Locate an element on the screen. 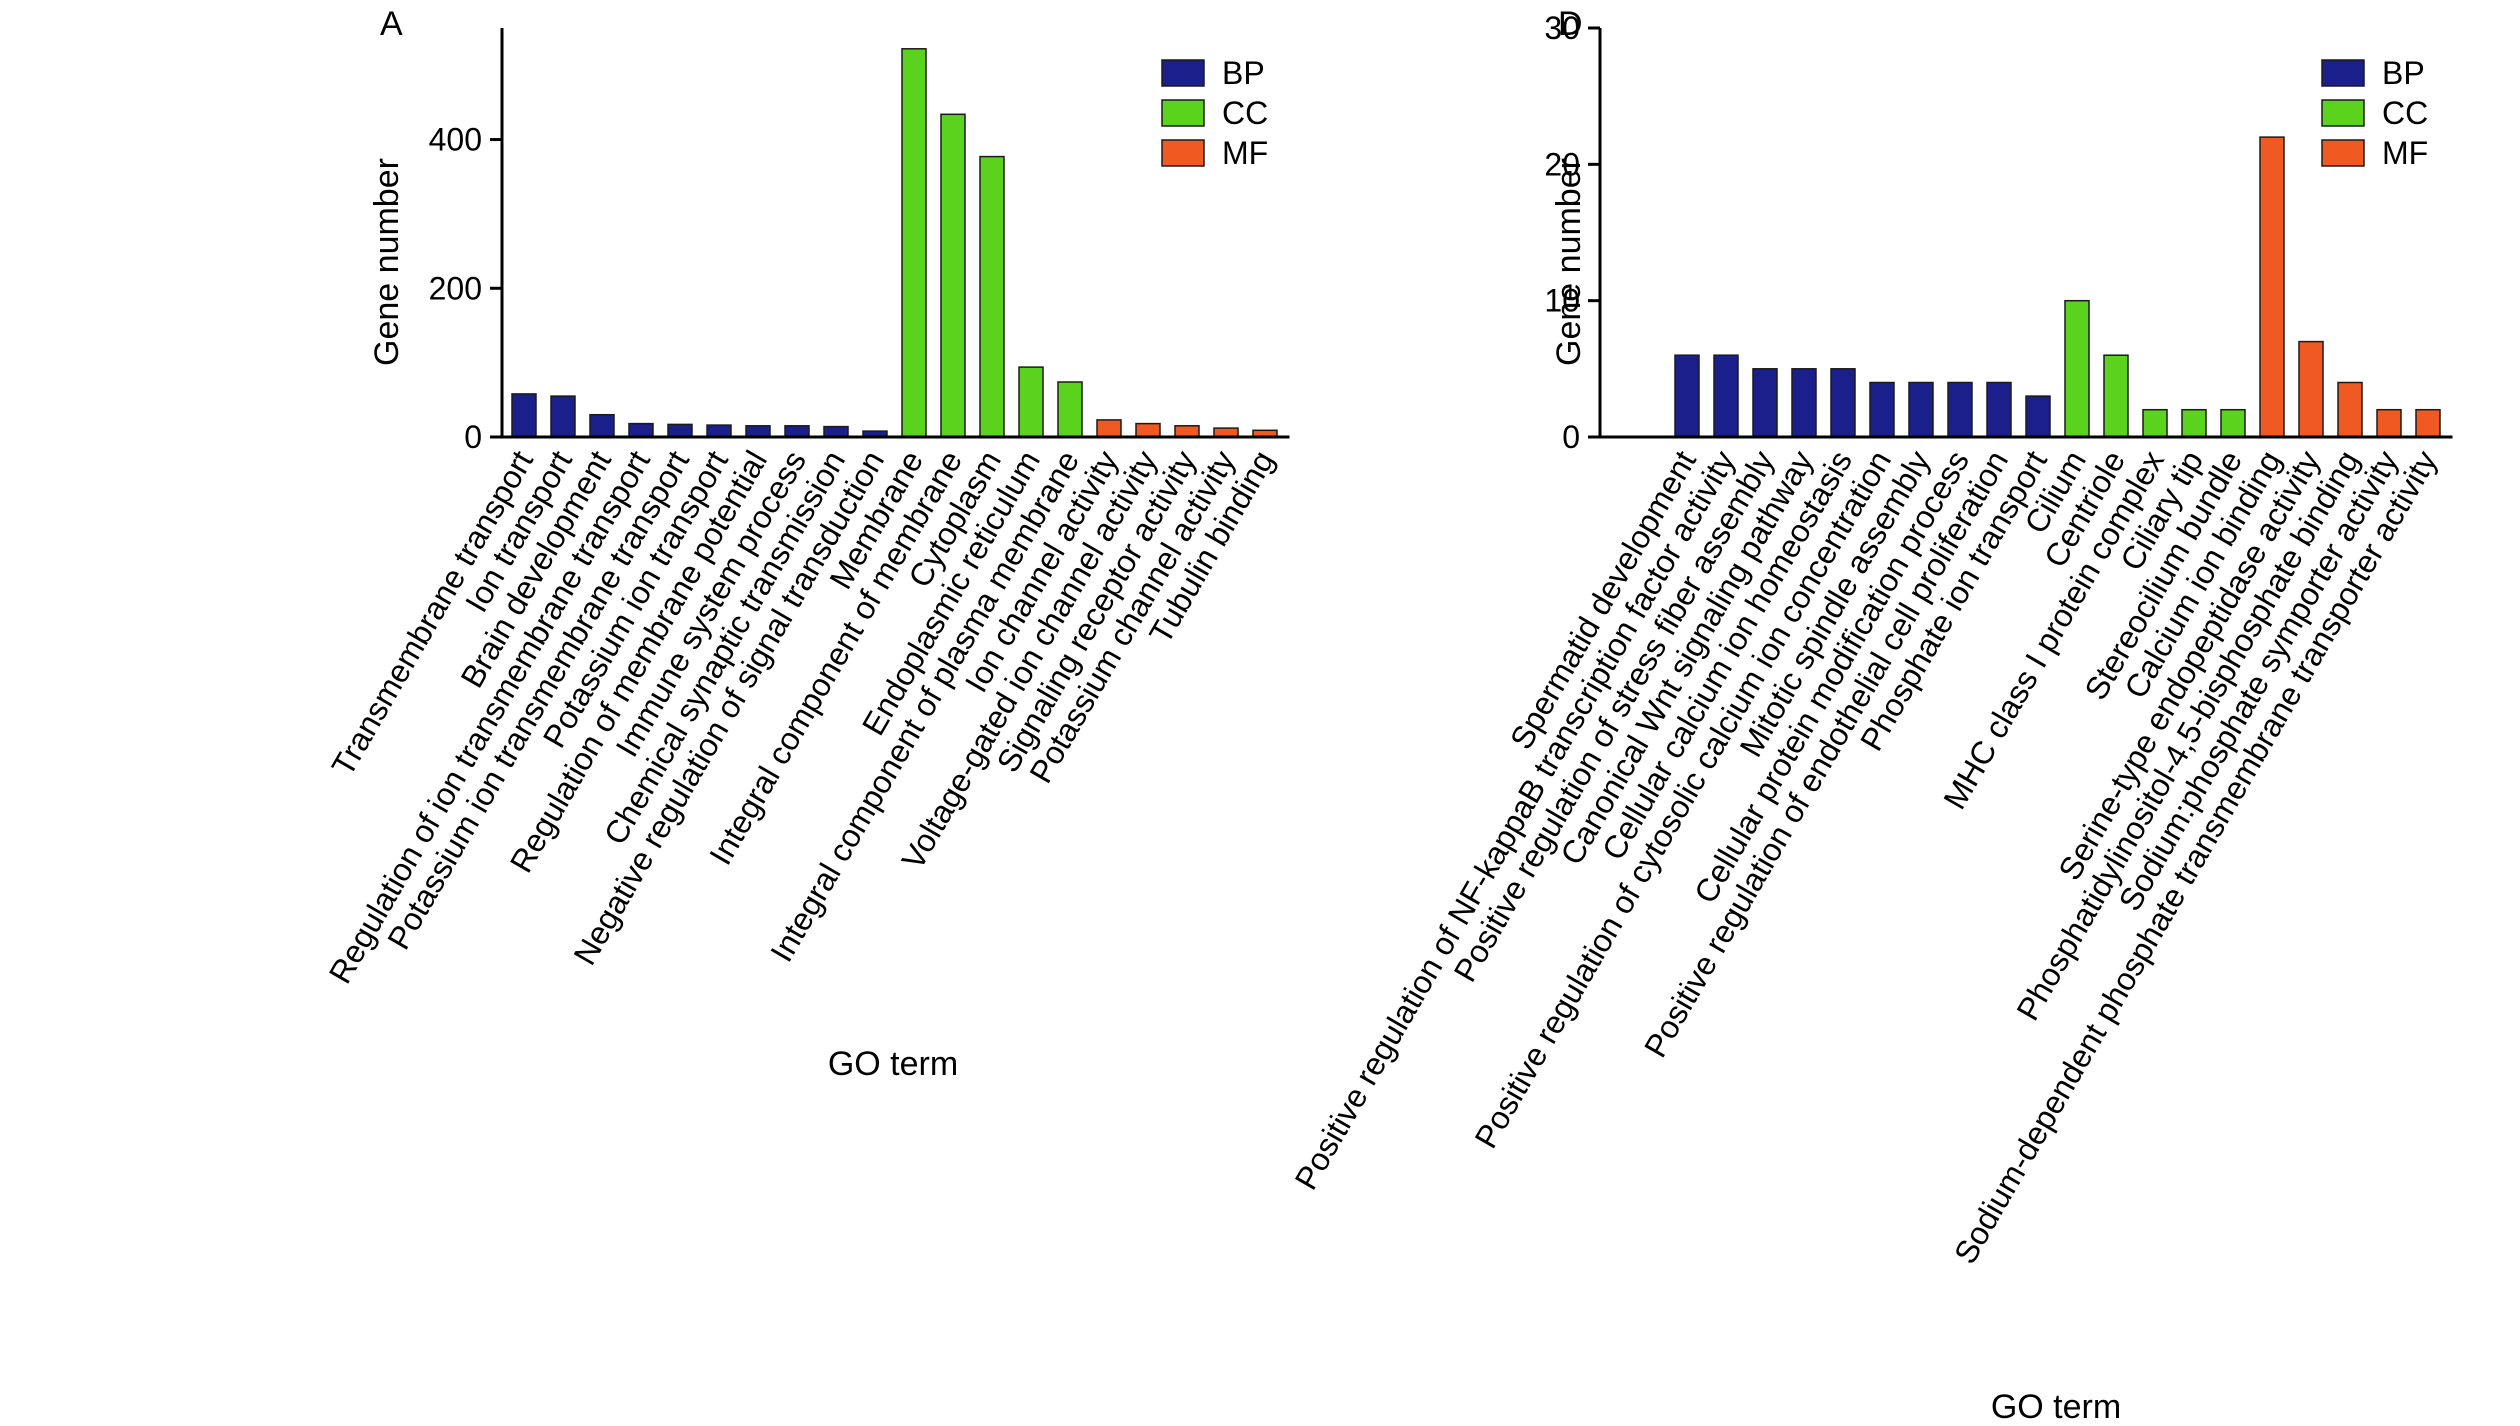  panel-label: D is located at coordinates (1570, 24).